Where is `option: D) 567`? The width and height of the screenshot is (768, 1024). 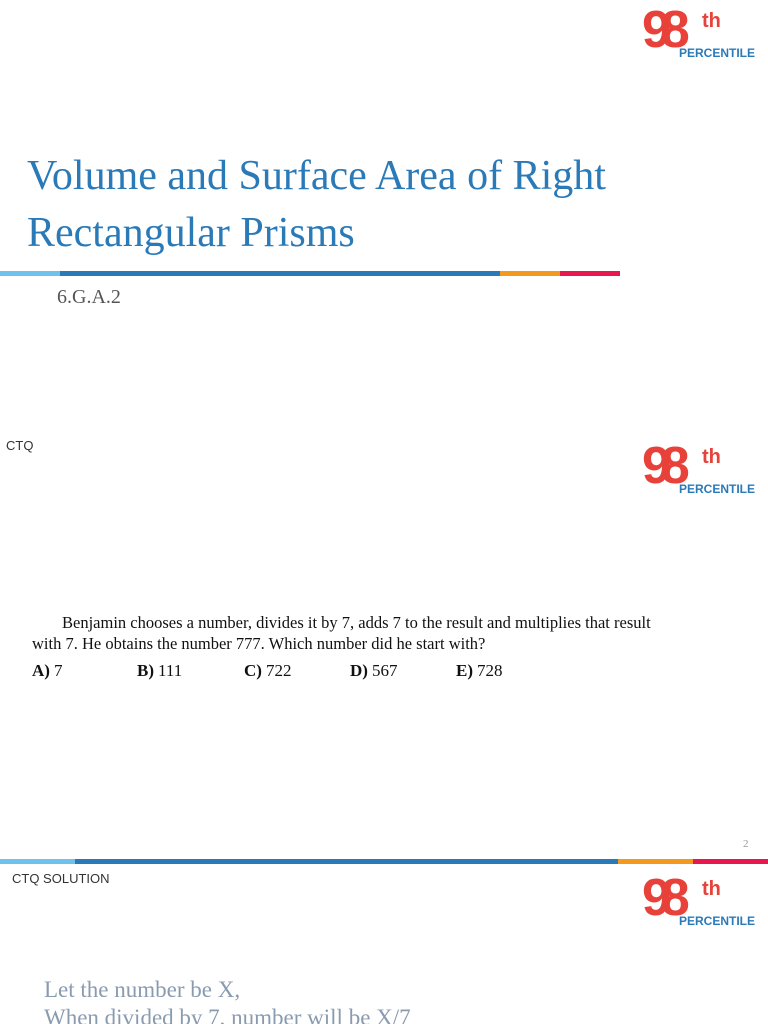 option: D) 567 is located at coordinates (373, 671).